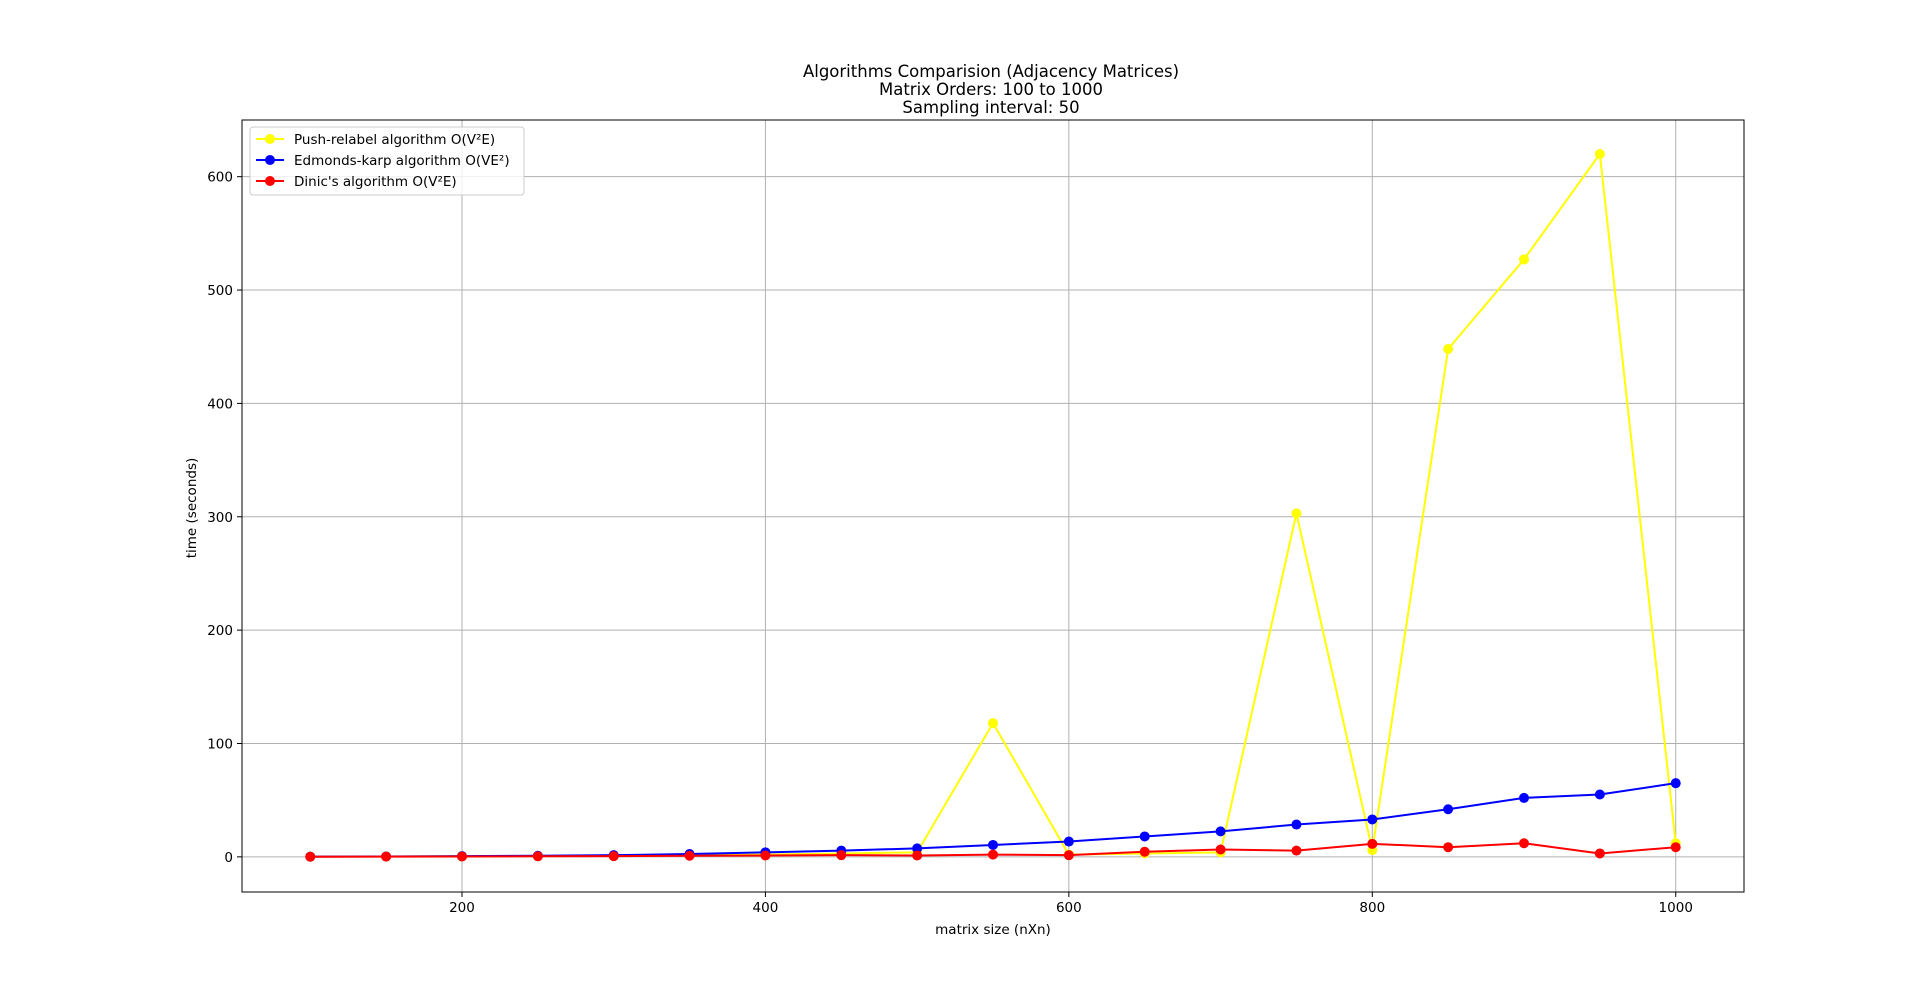 The image size is (1920, 993). I want to click on chart-title-line-3: Sampling interval: 50, so click(990, 107).